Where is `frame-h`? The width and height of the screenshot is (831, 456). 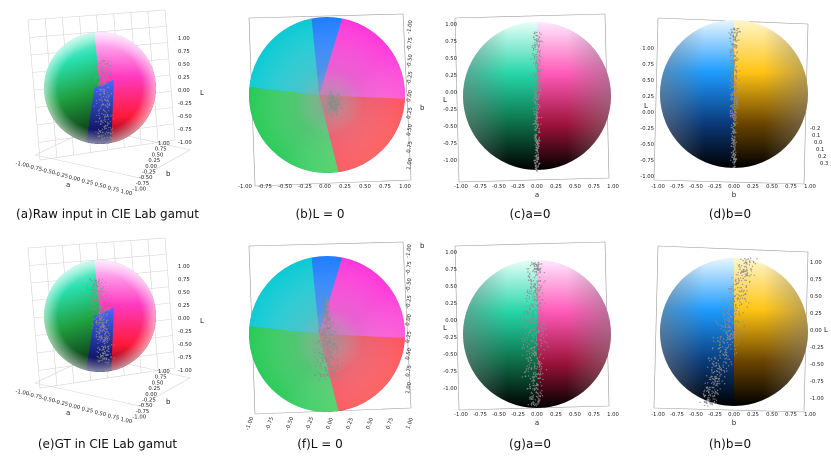 frame-h is located at coordinates (731, 329).